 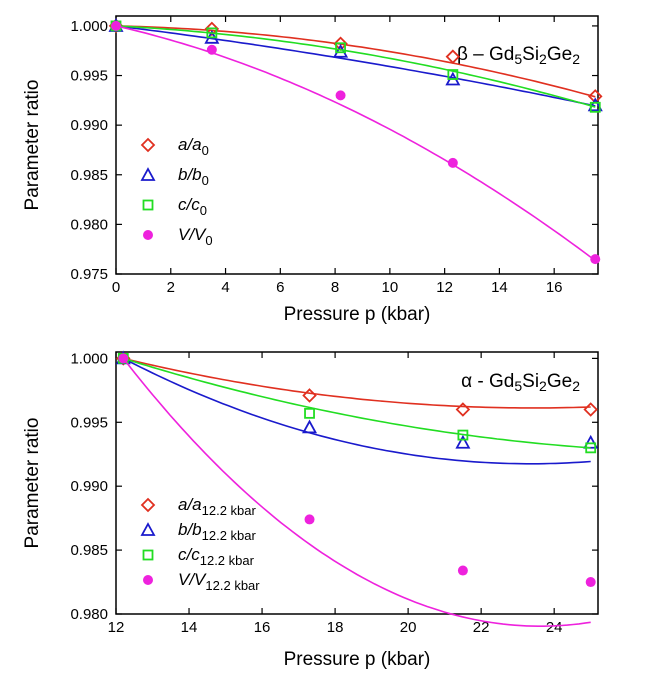 I want to click on title-part: α - Gd, so click(x=487, y=381).